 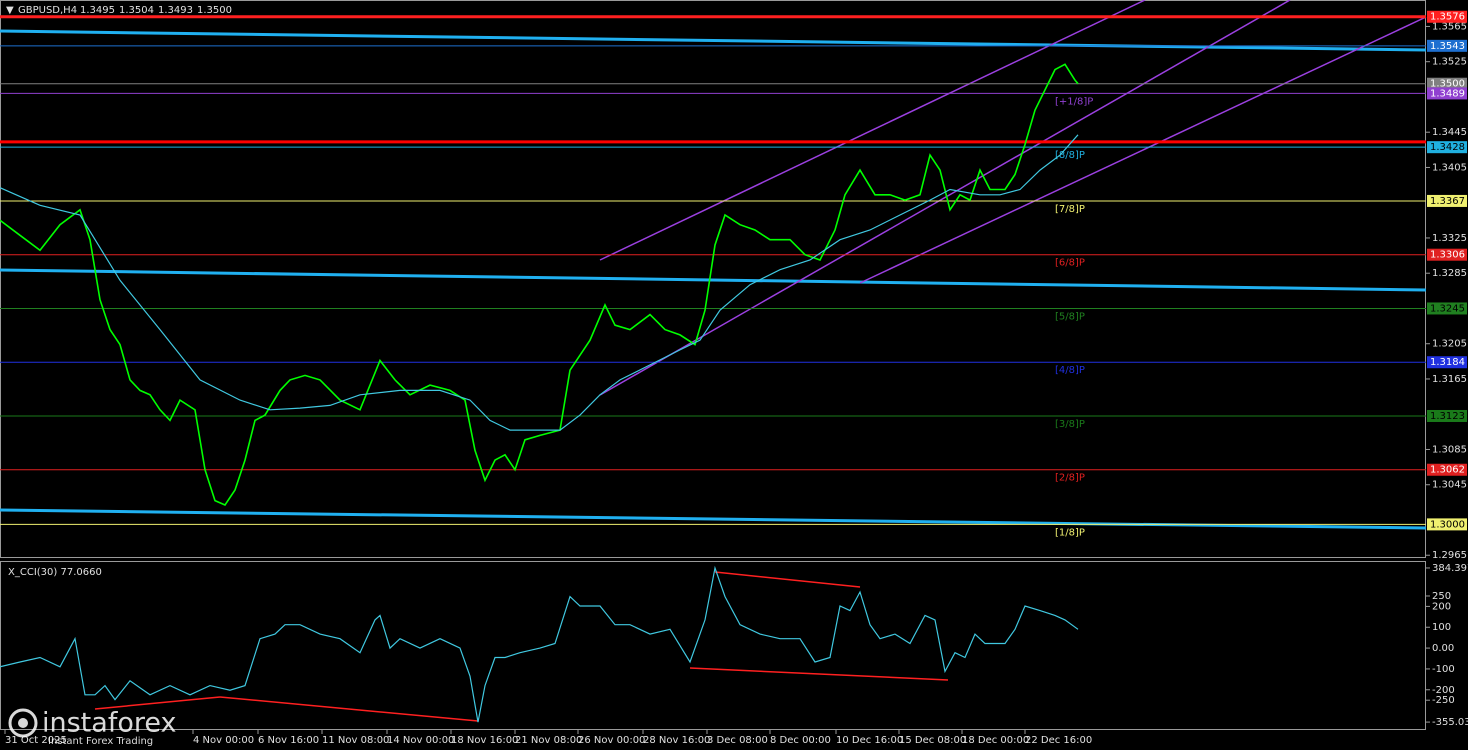 I want to click on y-tick-label: 1.3205, so click(x=1449, y=344).